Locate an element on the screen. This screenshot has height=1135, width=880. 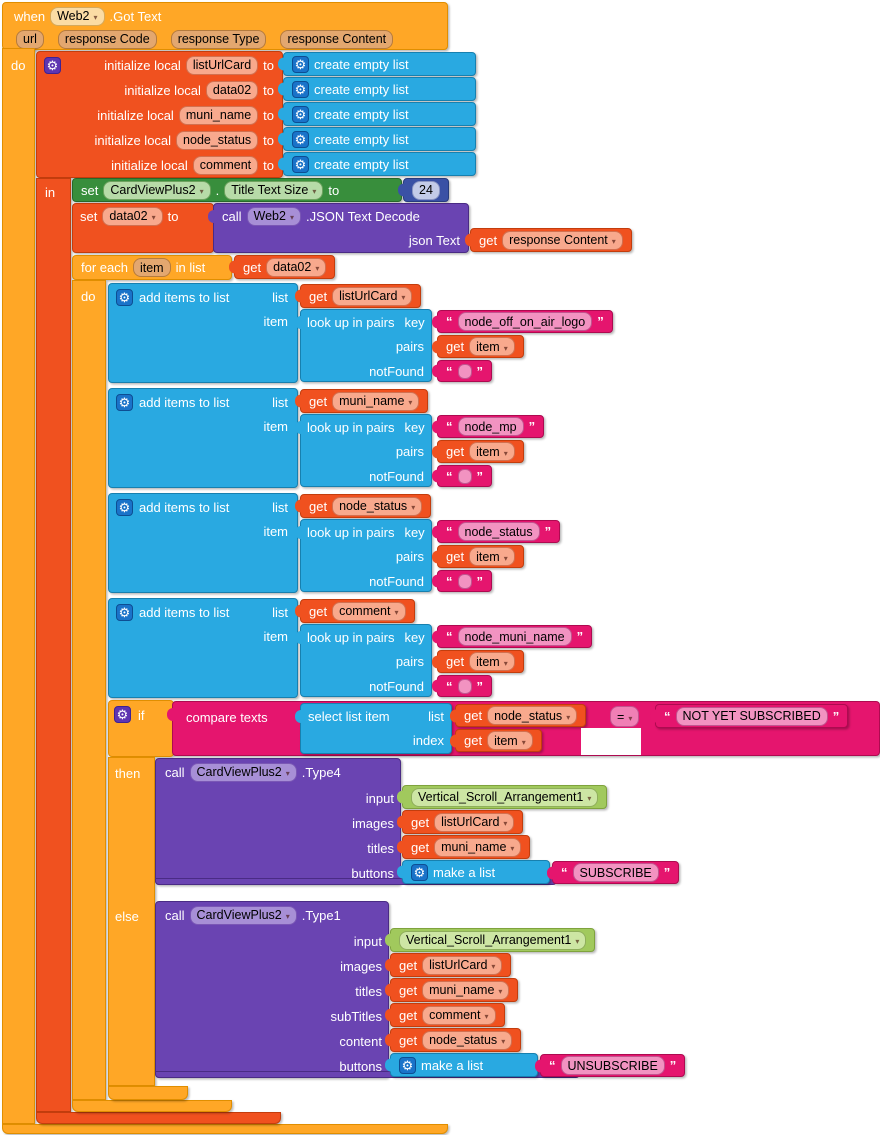
string-field: node_status is located at coordinates (498, 531).